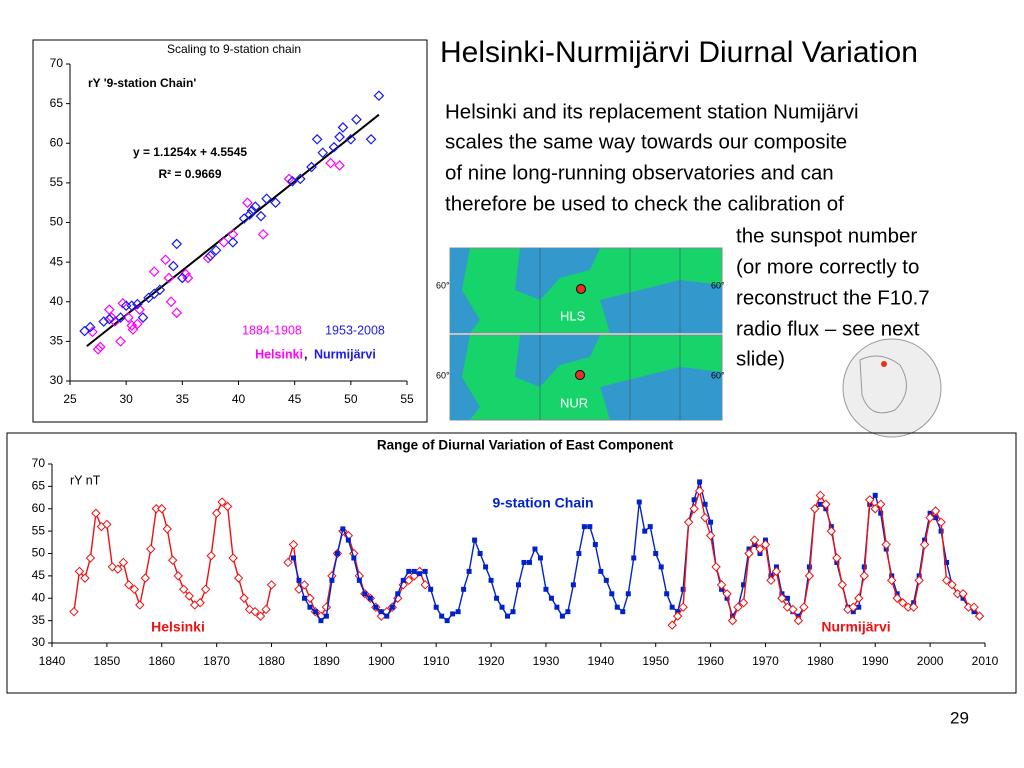 The image size is (1024, 768). I want to click on map-latitude: 60°, so click(718, 285).